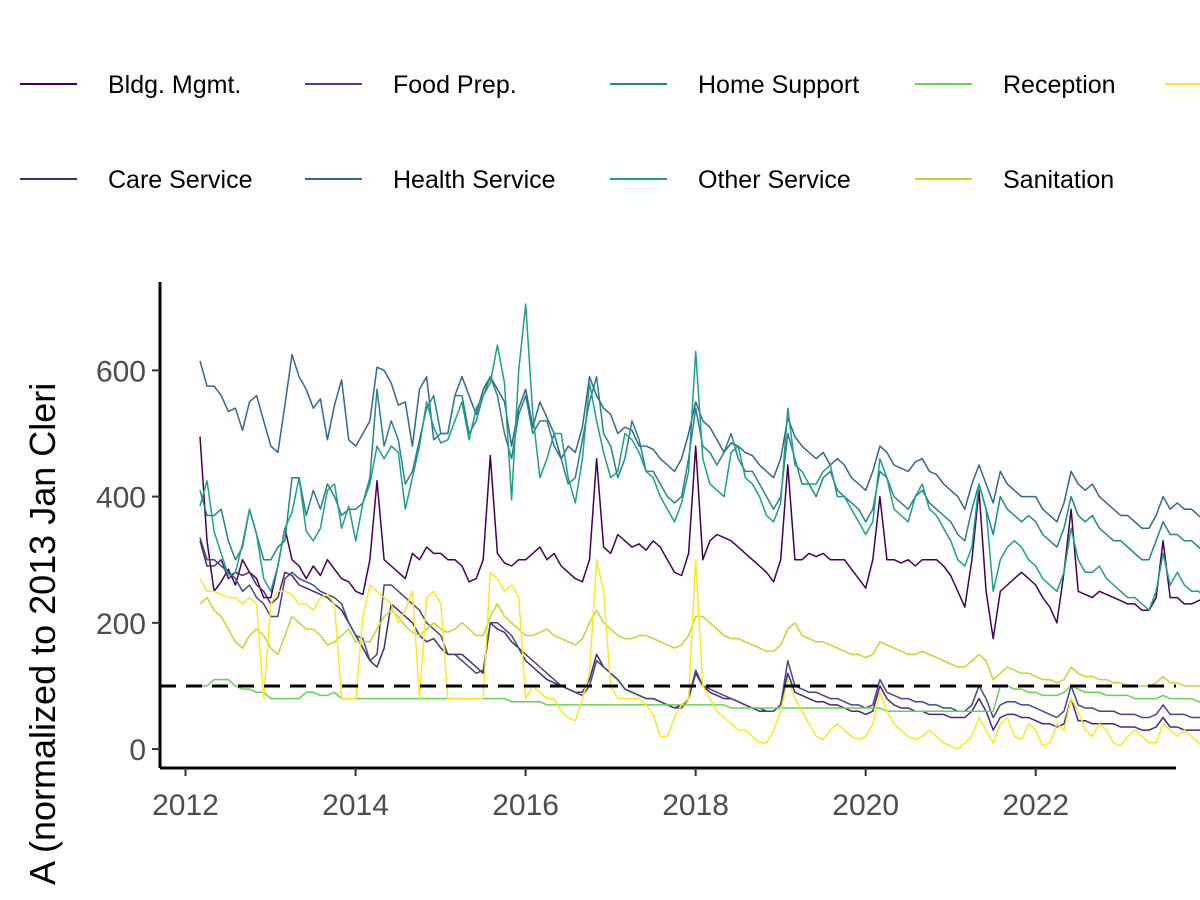  I want to click on legend-label: Other Service, so click(774, 180).